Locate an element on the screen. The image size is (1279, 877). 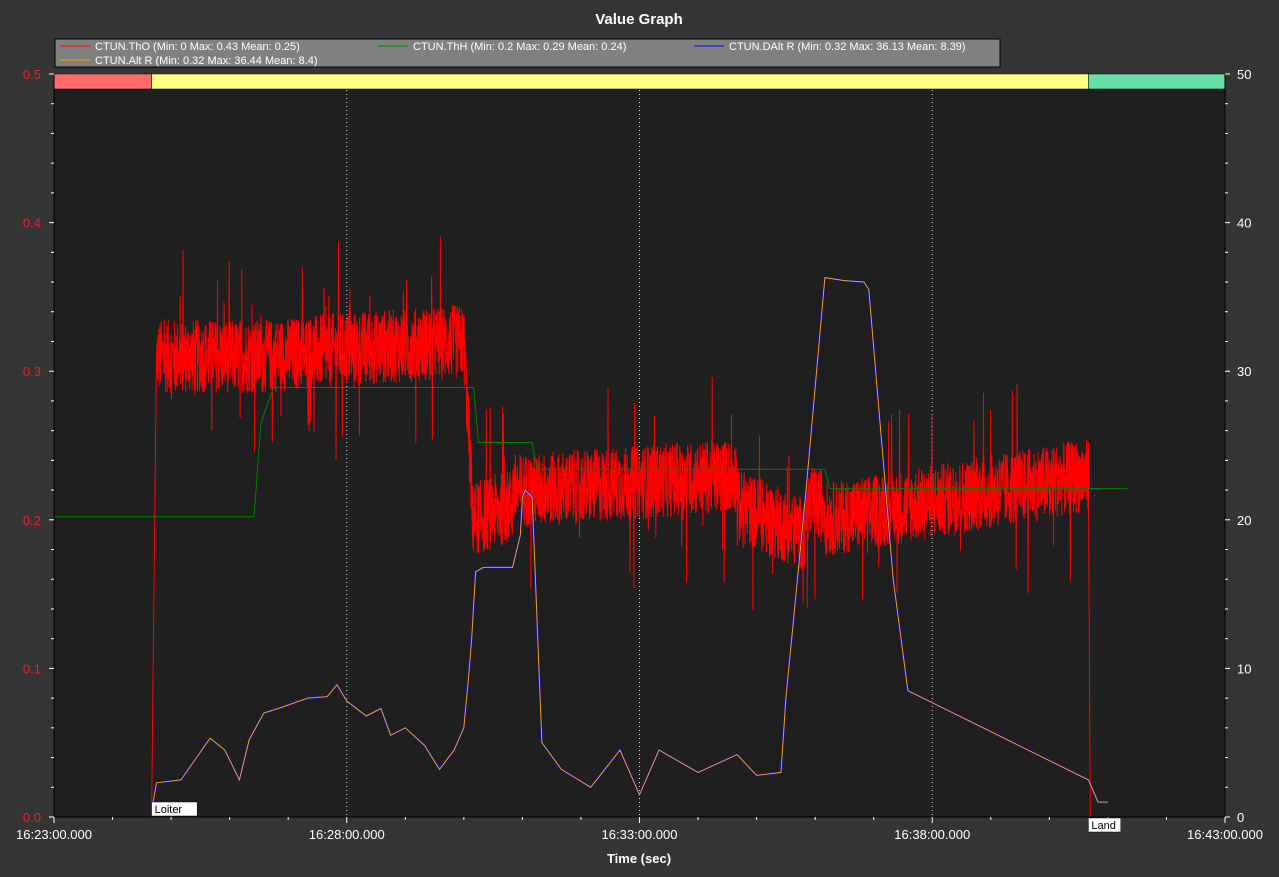
legend-box is located at coordinates (527, 53).